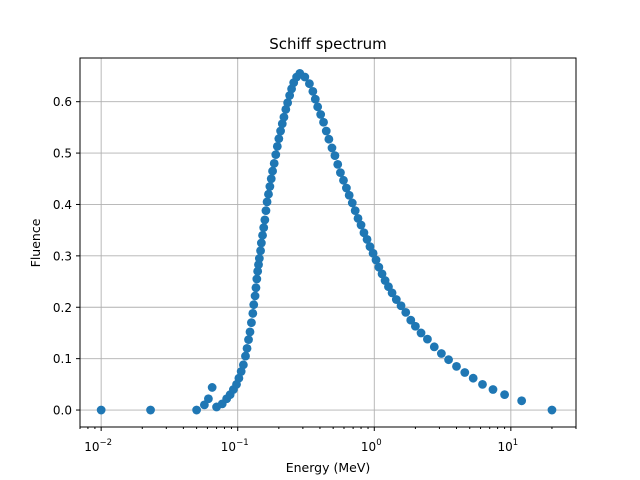 This screenshot has height=480, width=640. I want to click on x-tick-exponent: −2, so click(106, 443).